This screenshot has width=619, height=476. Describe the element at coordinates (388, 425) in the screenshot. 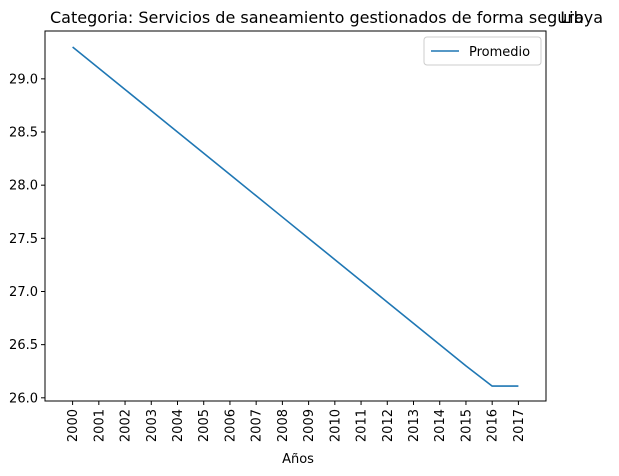

I see `x-tick-label: 2012` at that location.